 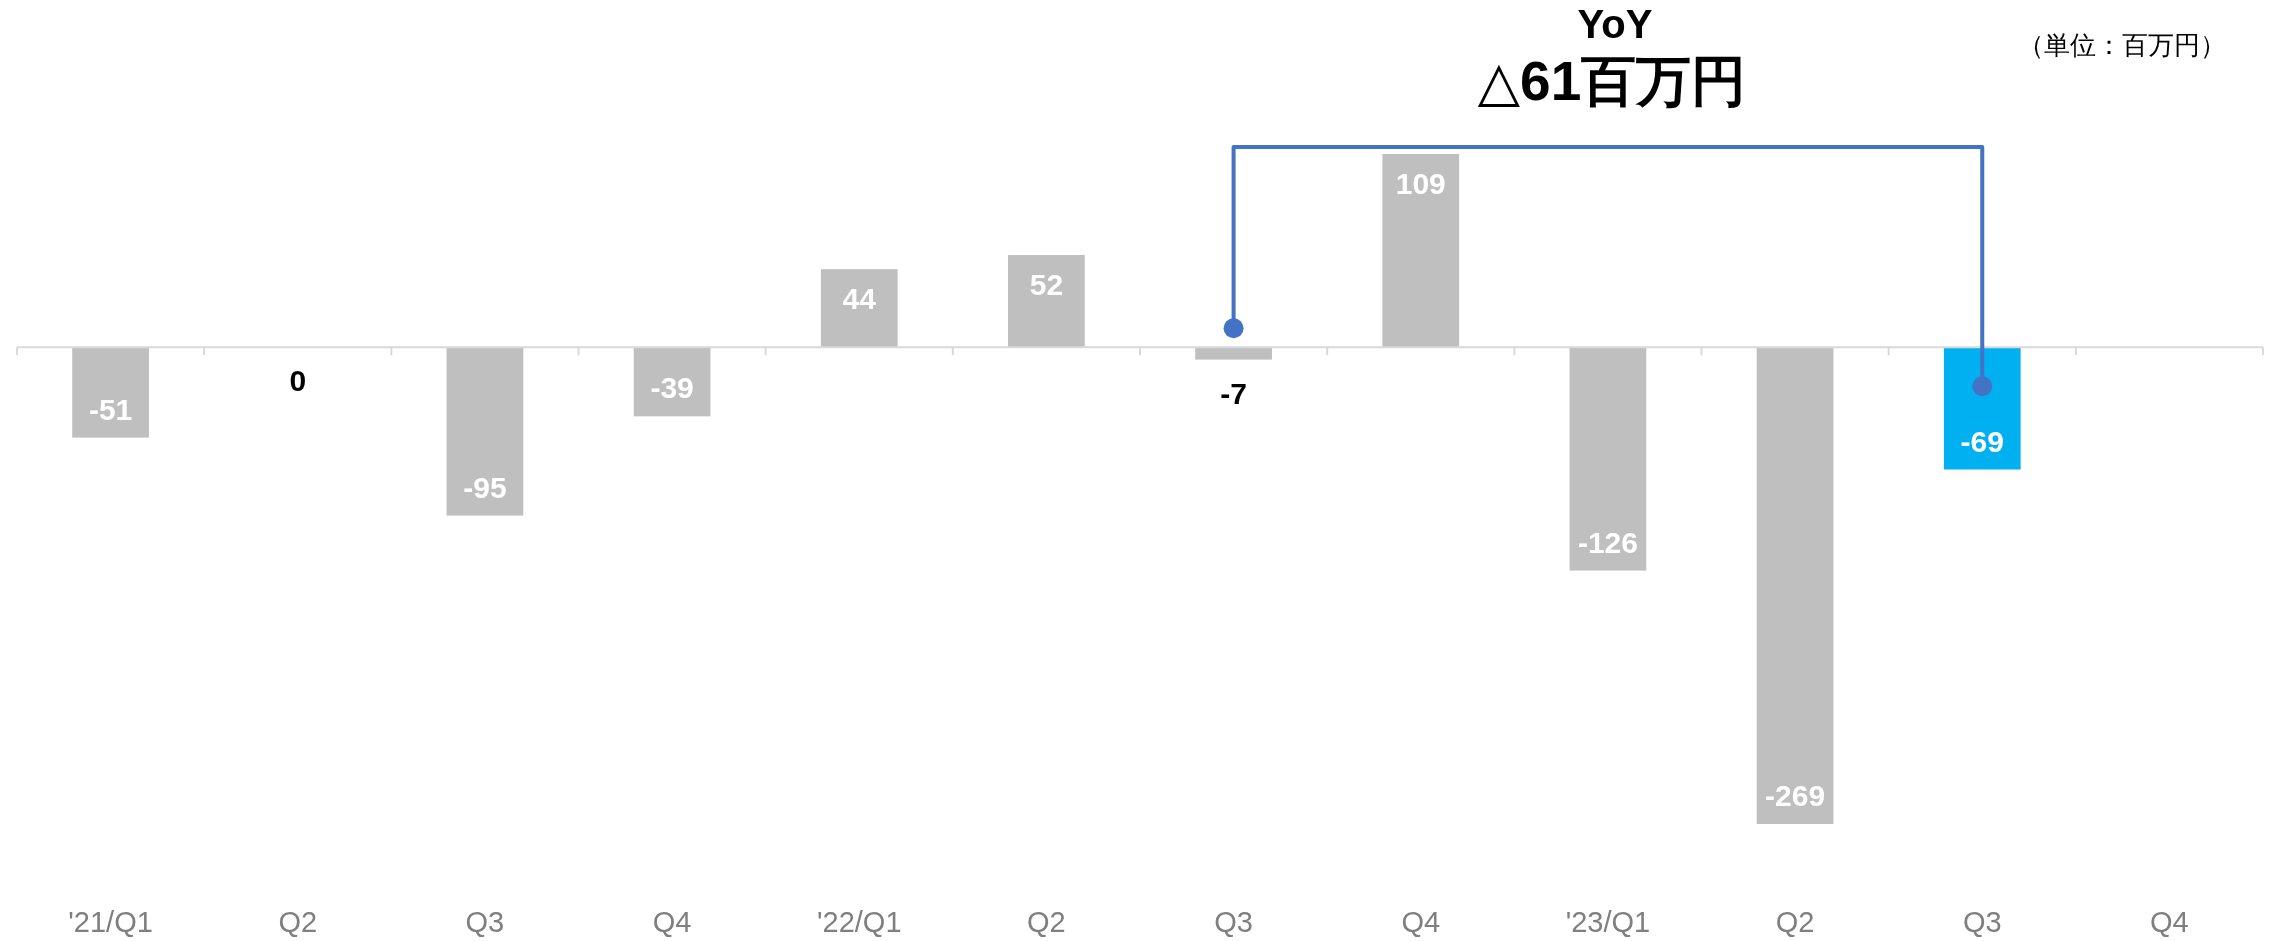 I want to click on data-label: -269, so click(x=1795, y=795).